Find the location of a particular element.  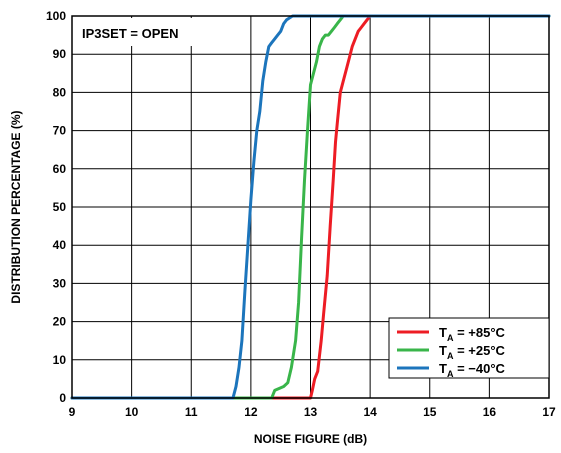

y-tick-label: 90 is located at coordinates (60, 54).